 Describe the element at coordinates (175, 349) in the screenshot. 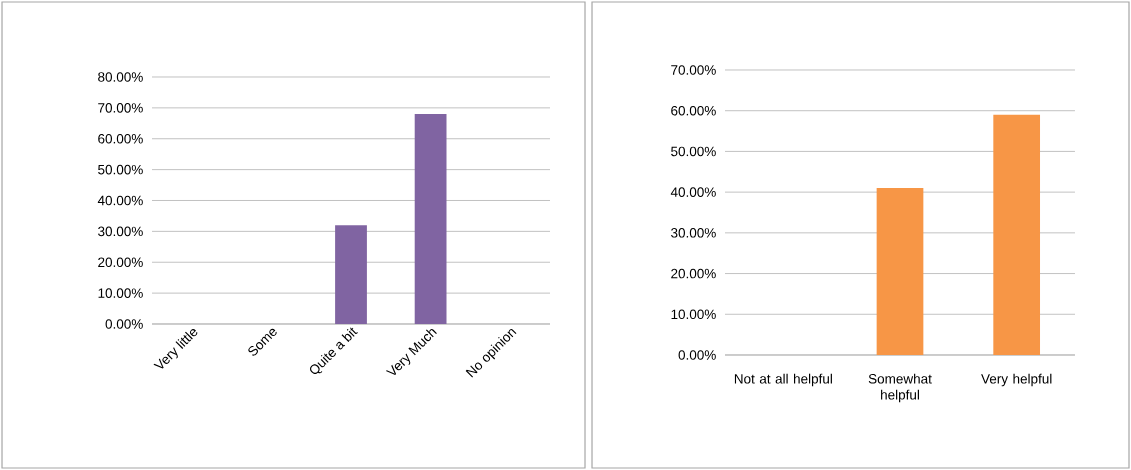

I see `x-tick-label: Very little` at that location.